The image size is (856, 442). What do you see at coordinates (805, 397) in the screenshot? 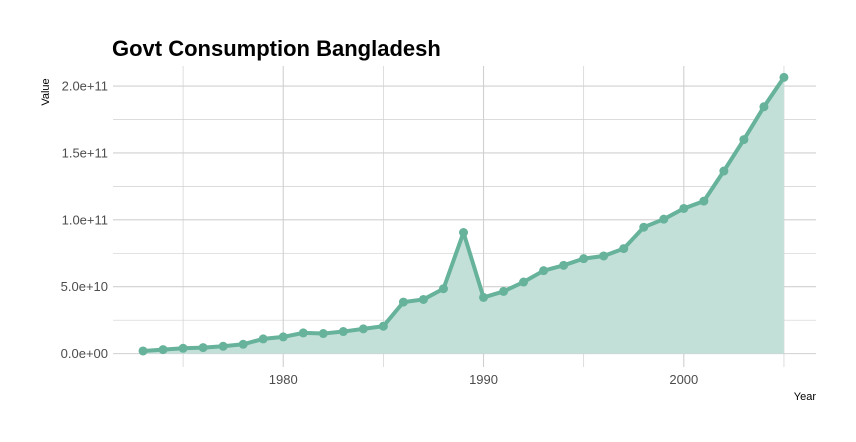
I see `x-axis-title: Year` at bounding box center [805, 397].